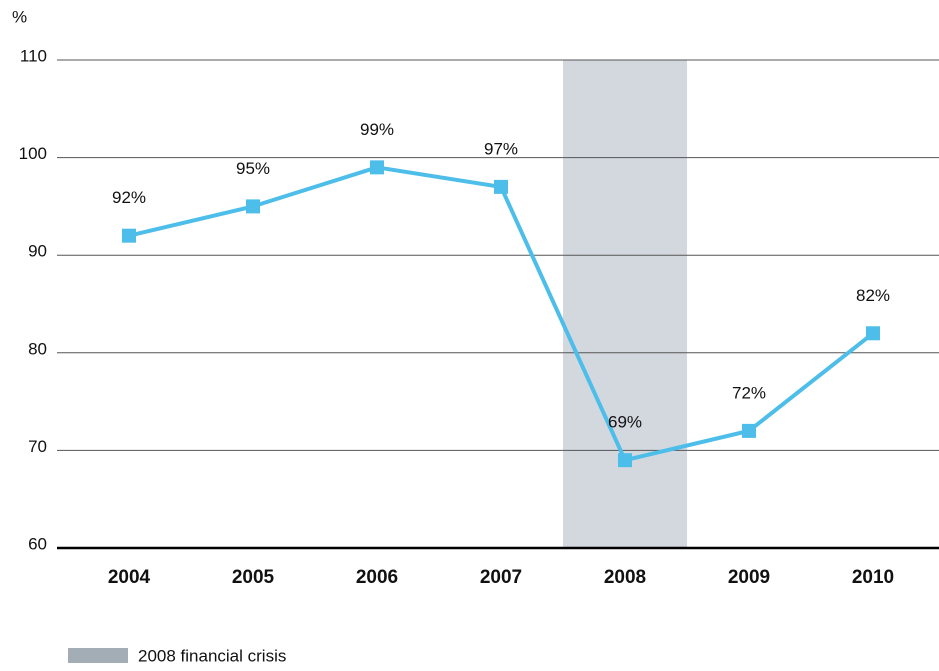 This screenshot has width=939, height=671. Describe the element at coordinates (873, 577) in the screenshot. I see `x-tick-label: 2010` at that location.